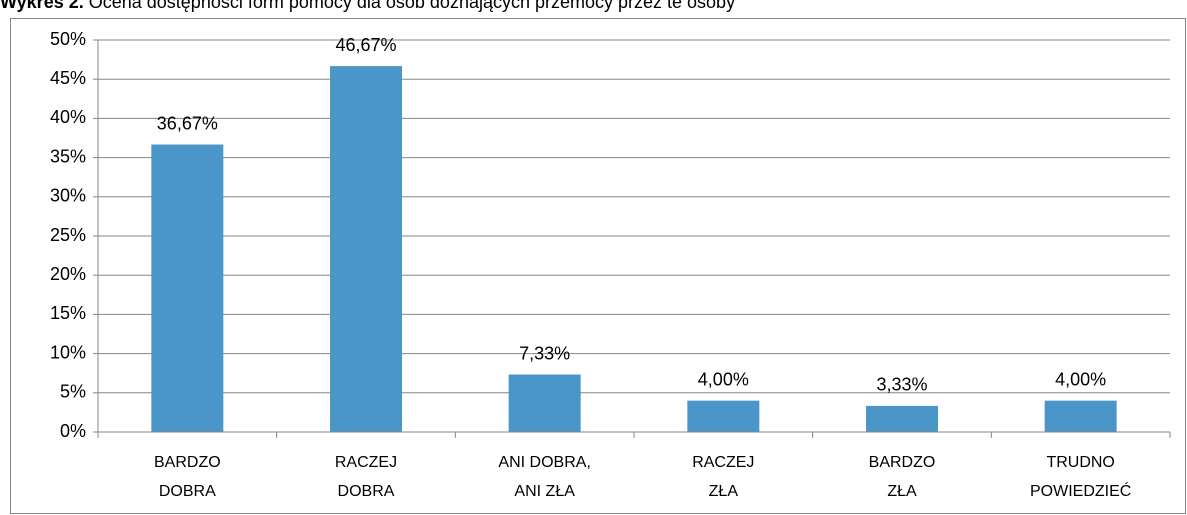 Image resolution: width=1187 pixels, height=515 pixels. What do you see at coordinates (73, 431) in the screenshot?
I see `y-tick-label: 0%` at bounding box center [73, 431].